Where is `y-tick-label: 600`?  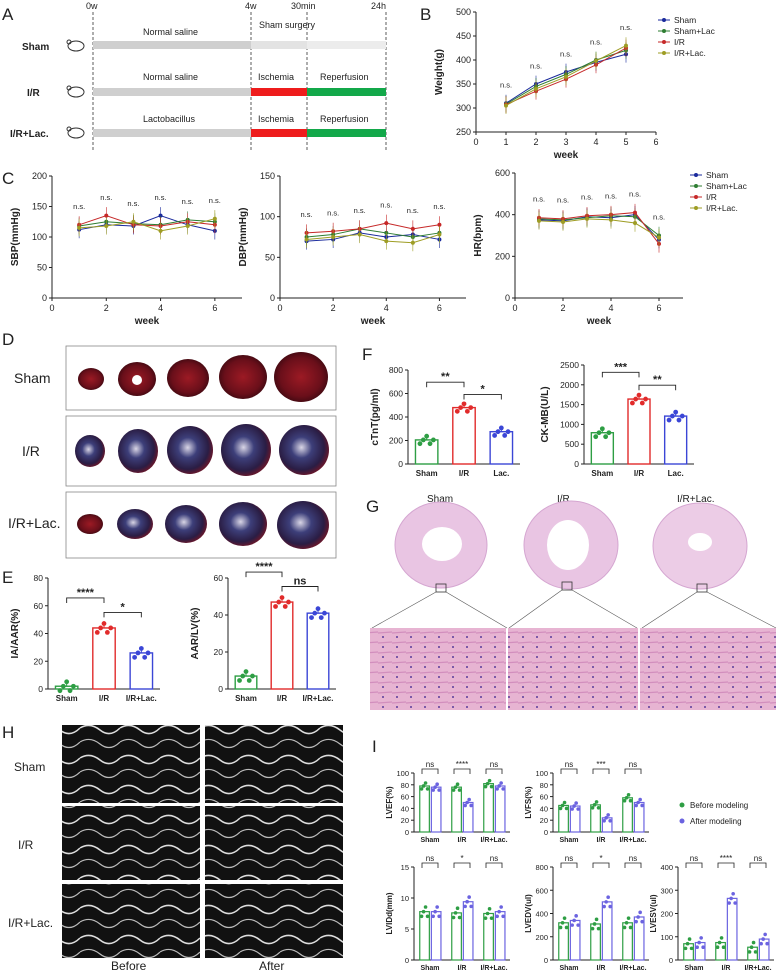 y-tick-label: 600 is located at coordinates (502, 173).